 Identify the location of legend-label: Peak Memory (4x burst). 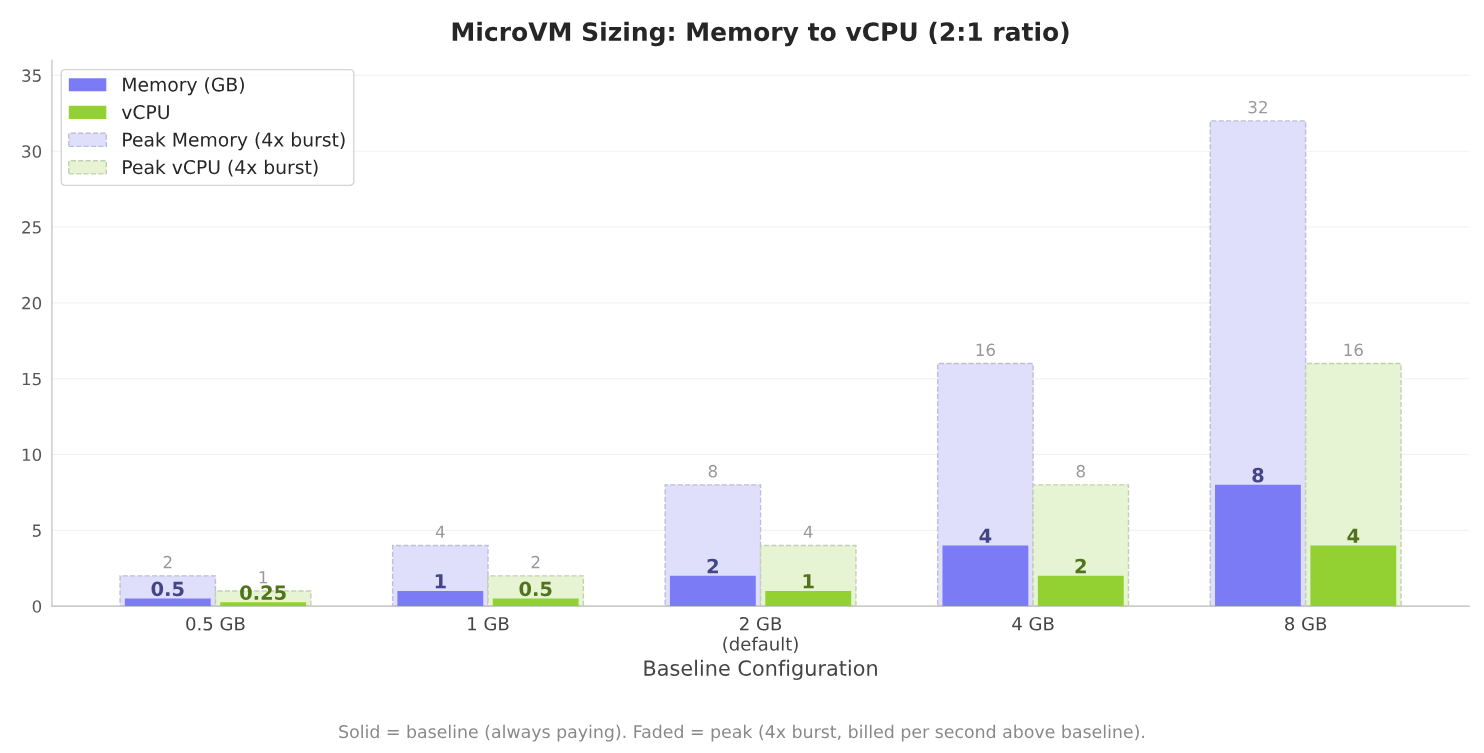
(234, 141).